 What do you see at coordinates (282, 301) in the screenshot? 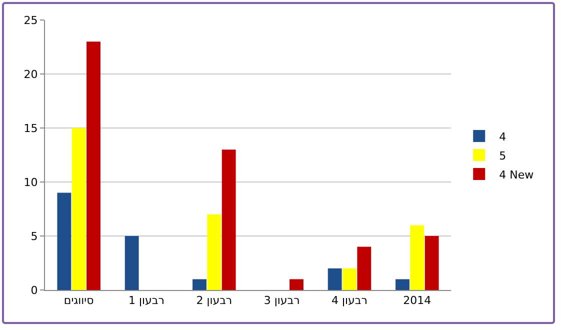
I see `x-tick-label: רבעון 3` at bounding box center [282, 301].